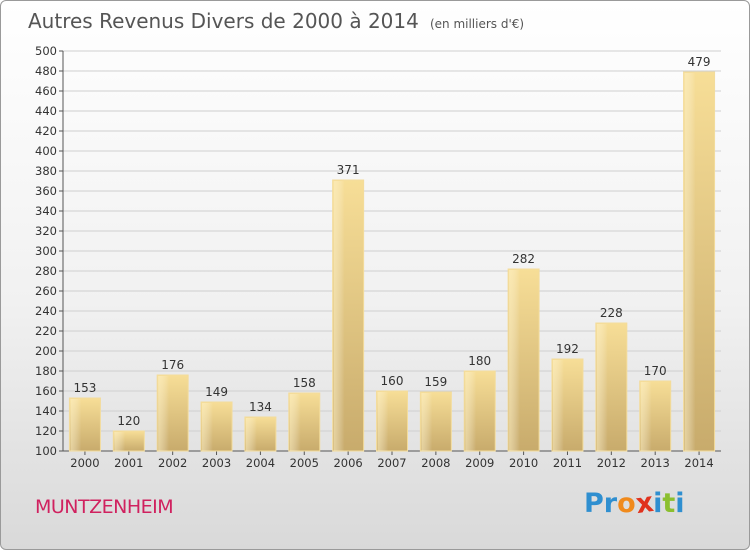 The width and height of the screenshot is (750, 550). I want to click on y-tick-label: 400, so click(46, 151).